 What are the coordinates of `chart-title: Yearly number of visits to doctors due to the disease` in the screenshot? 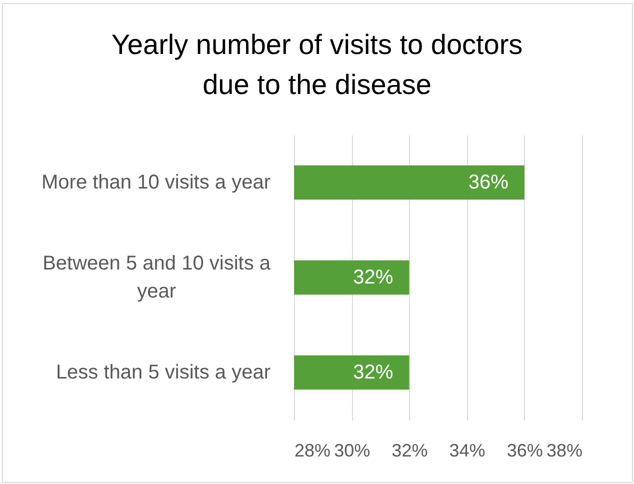 It's located at (317, 64).